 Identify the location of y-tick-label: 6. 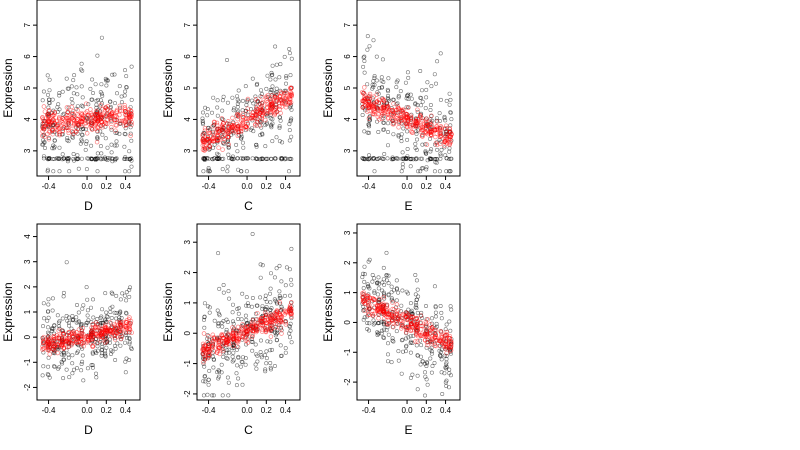
(27, 56).